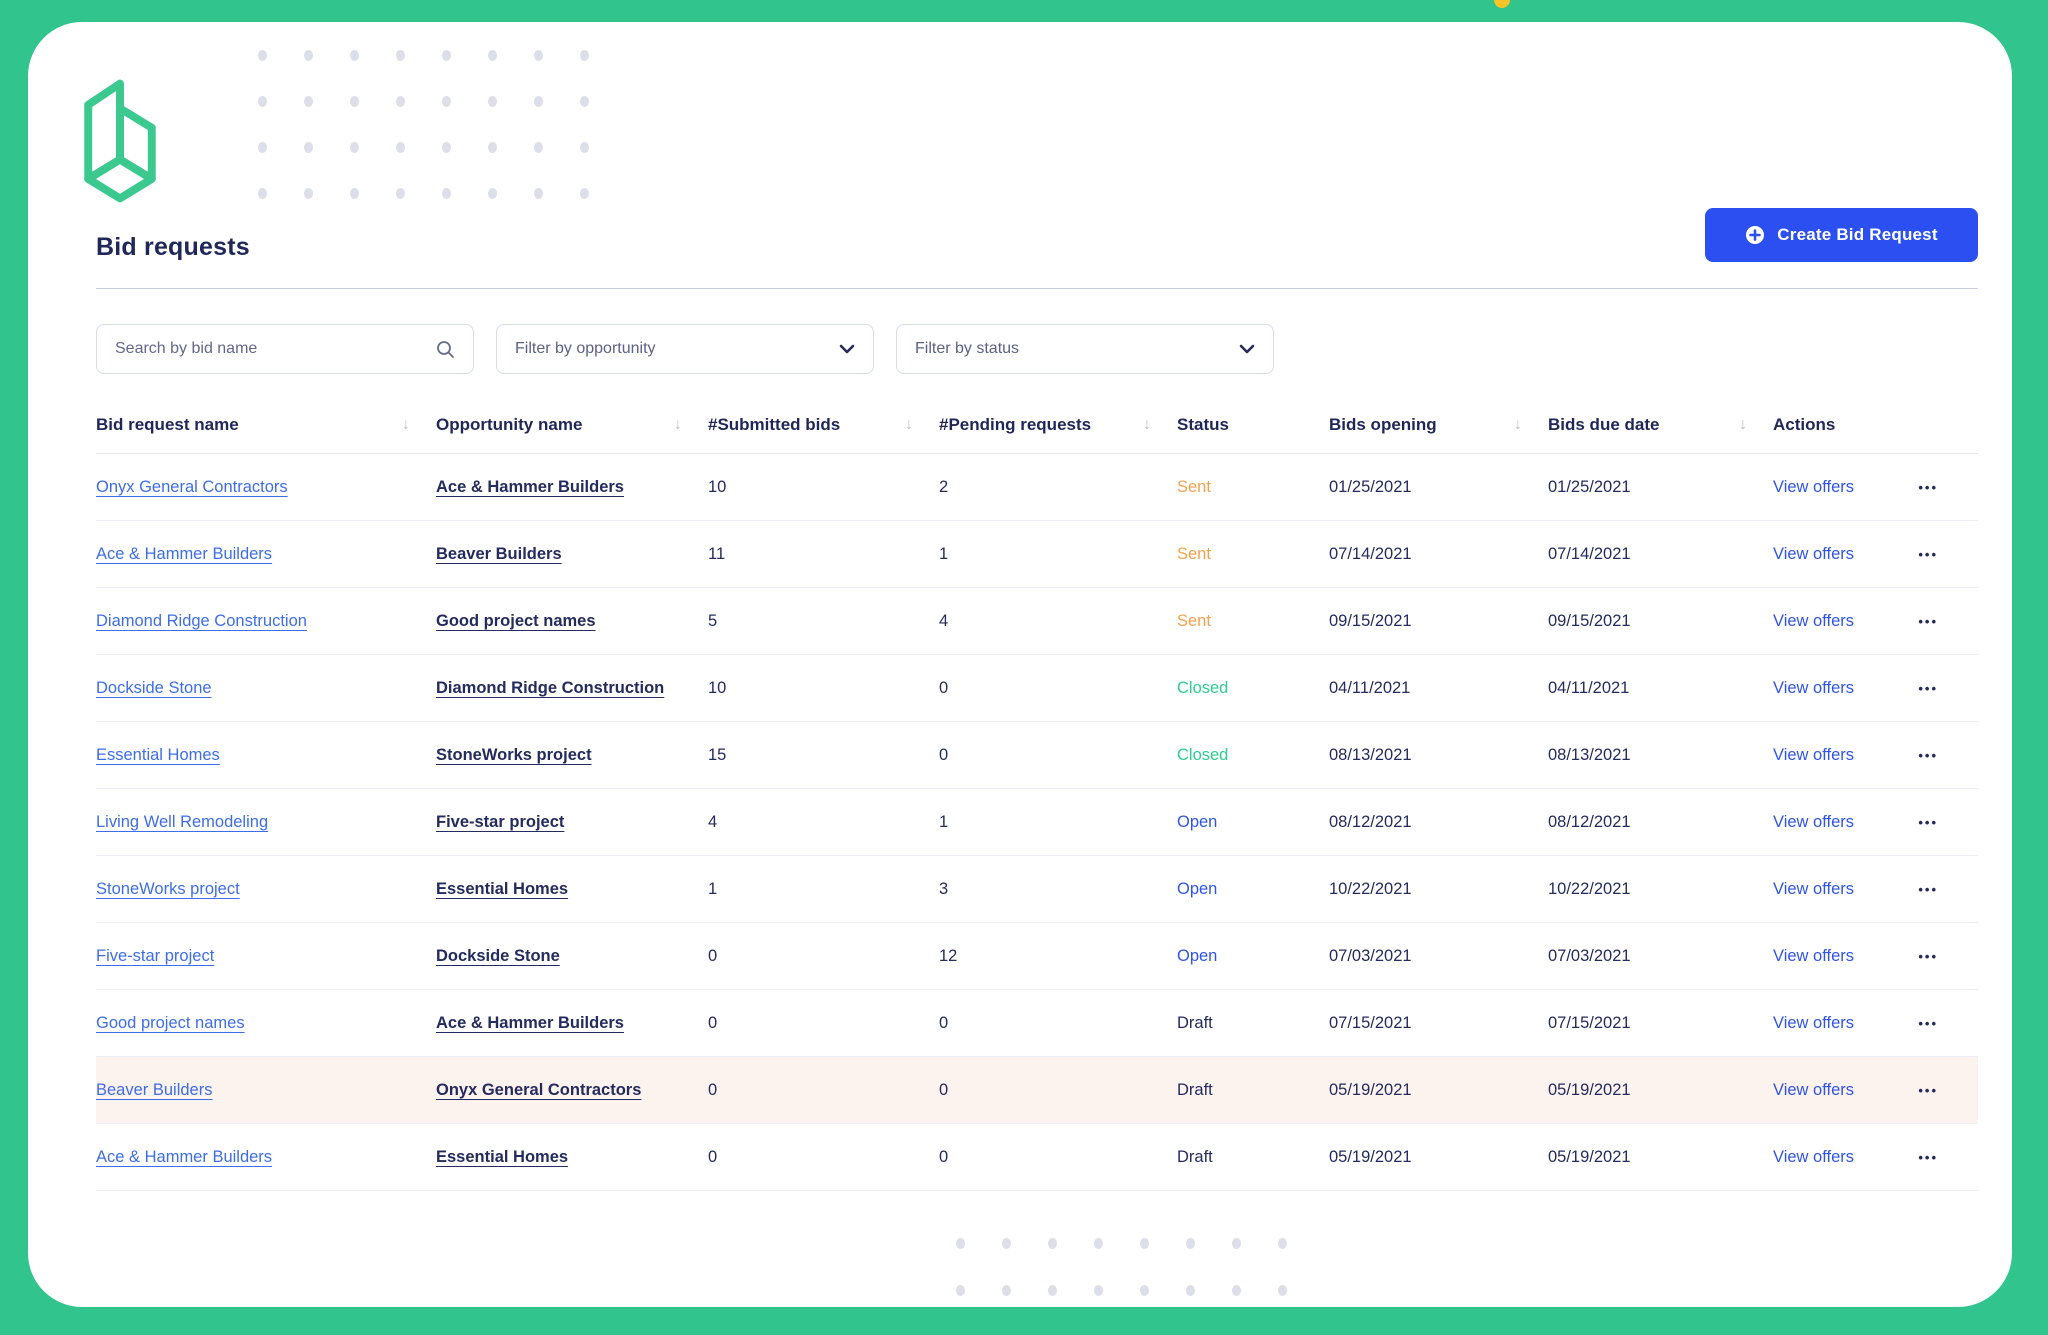 Image resolution: width=2048 pixels, height=1335 pixels. I want to click on column-header-bid-request-name: Bid request name ↓, so click(266, 425).